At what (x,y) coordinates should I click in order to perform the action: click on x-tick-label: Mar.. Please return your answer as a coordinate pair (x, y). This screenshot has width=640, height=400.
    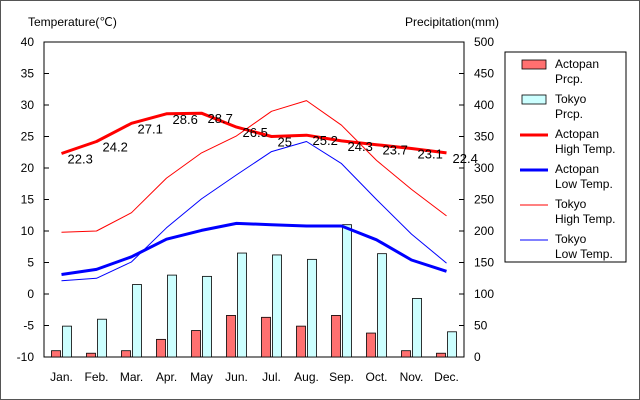
    Looking at the image, I should click on (131, 377).